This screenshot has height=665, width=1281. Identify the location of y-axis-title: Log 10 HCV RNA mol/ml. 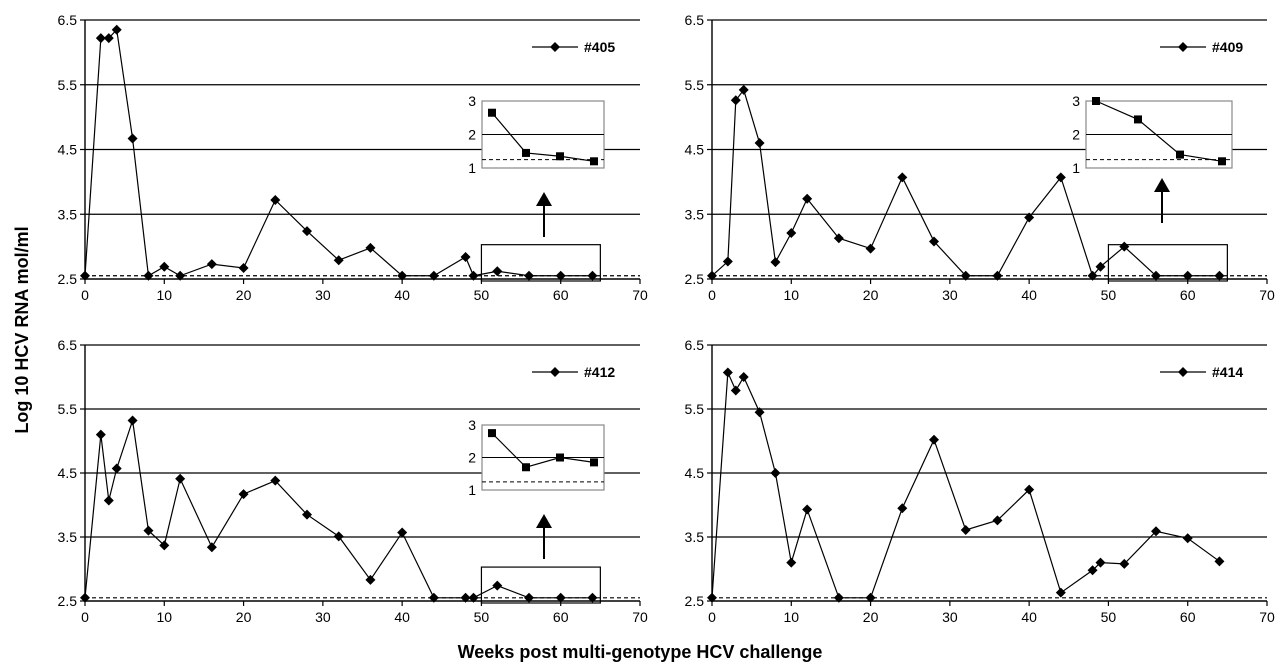
(22, 329).